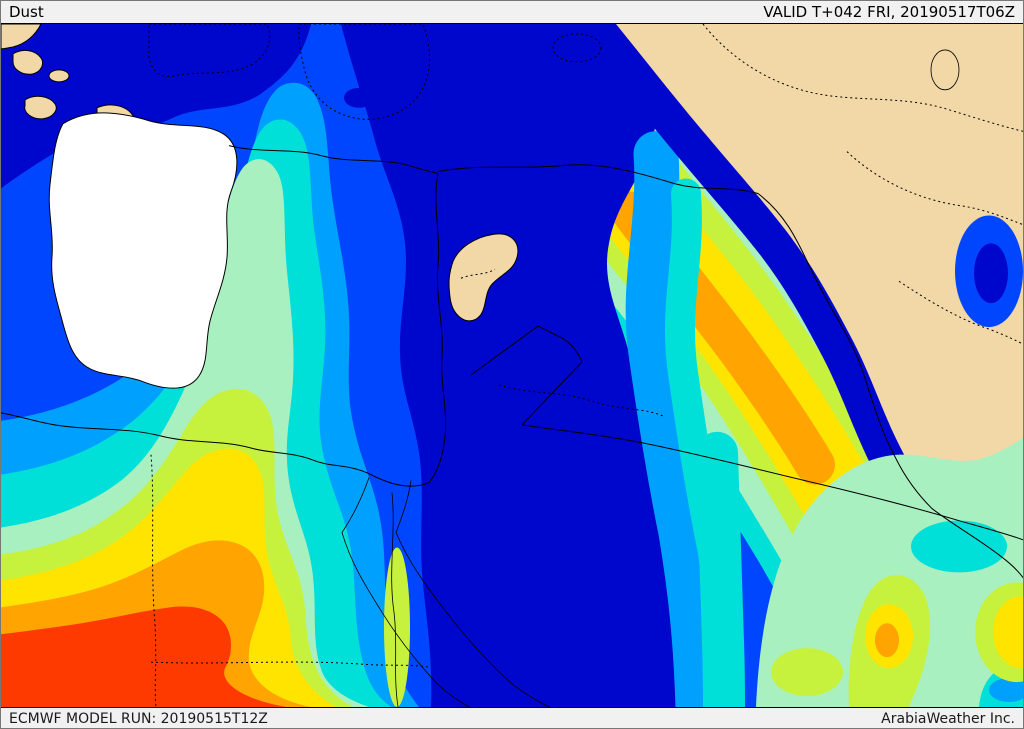 This screenshot has width=1024, height=729. I want to click on coastline-red-sea-east, so click(472, 619).